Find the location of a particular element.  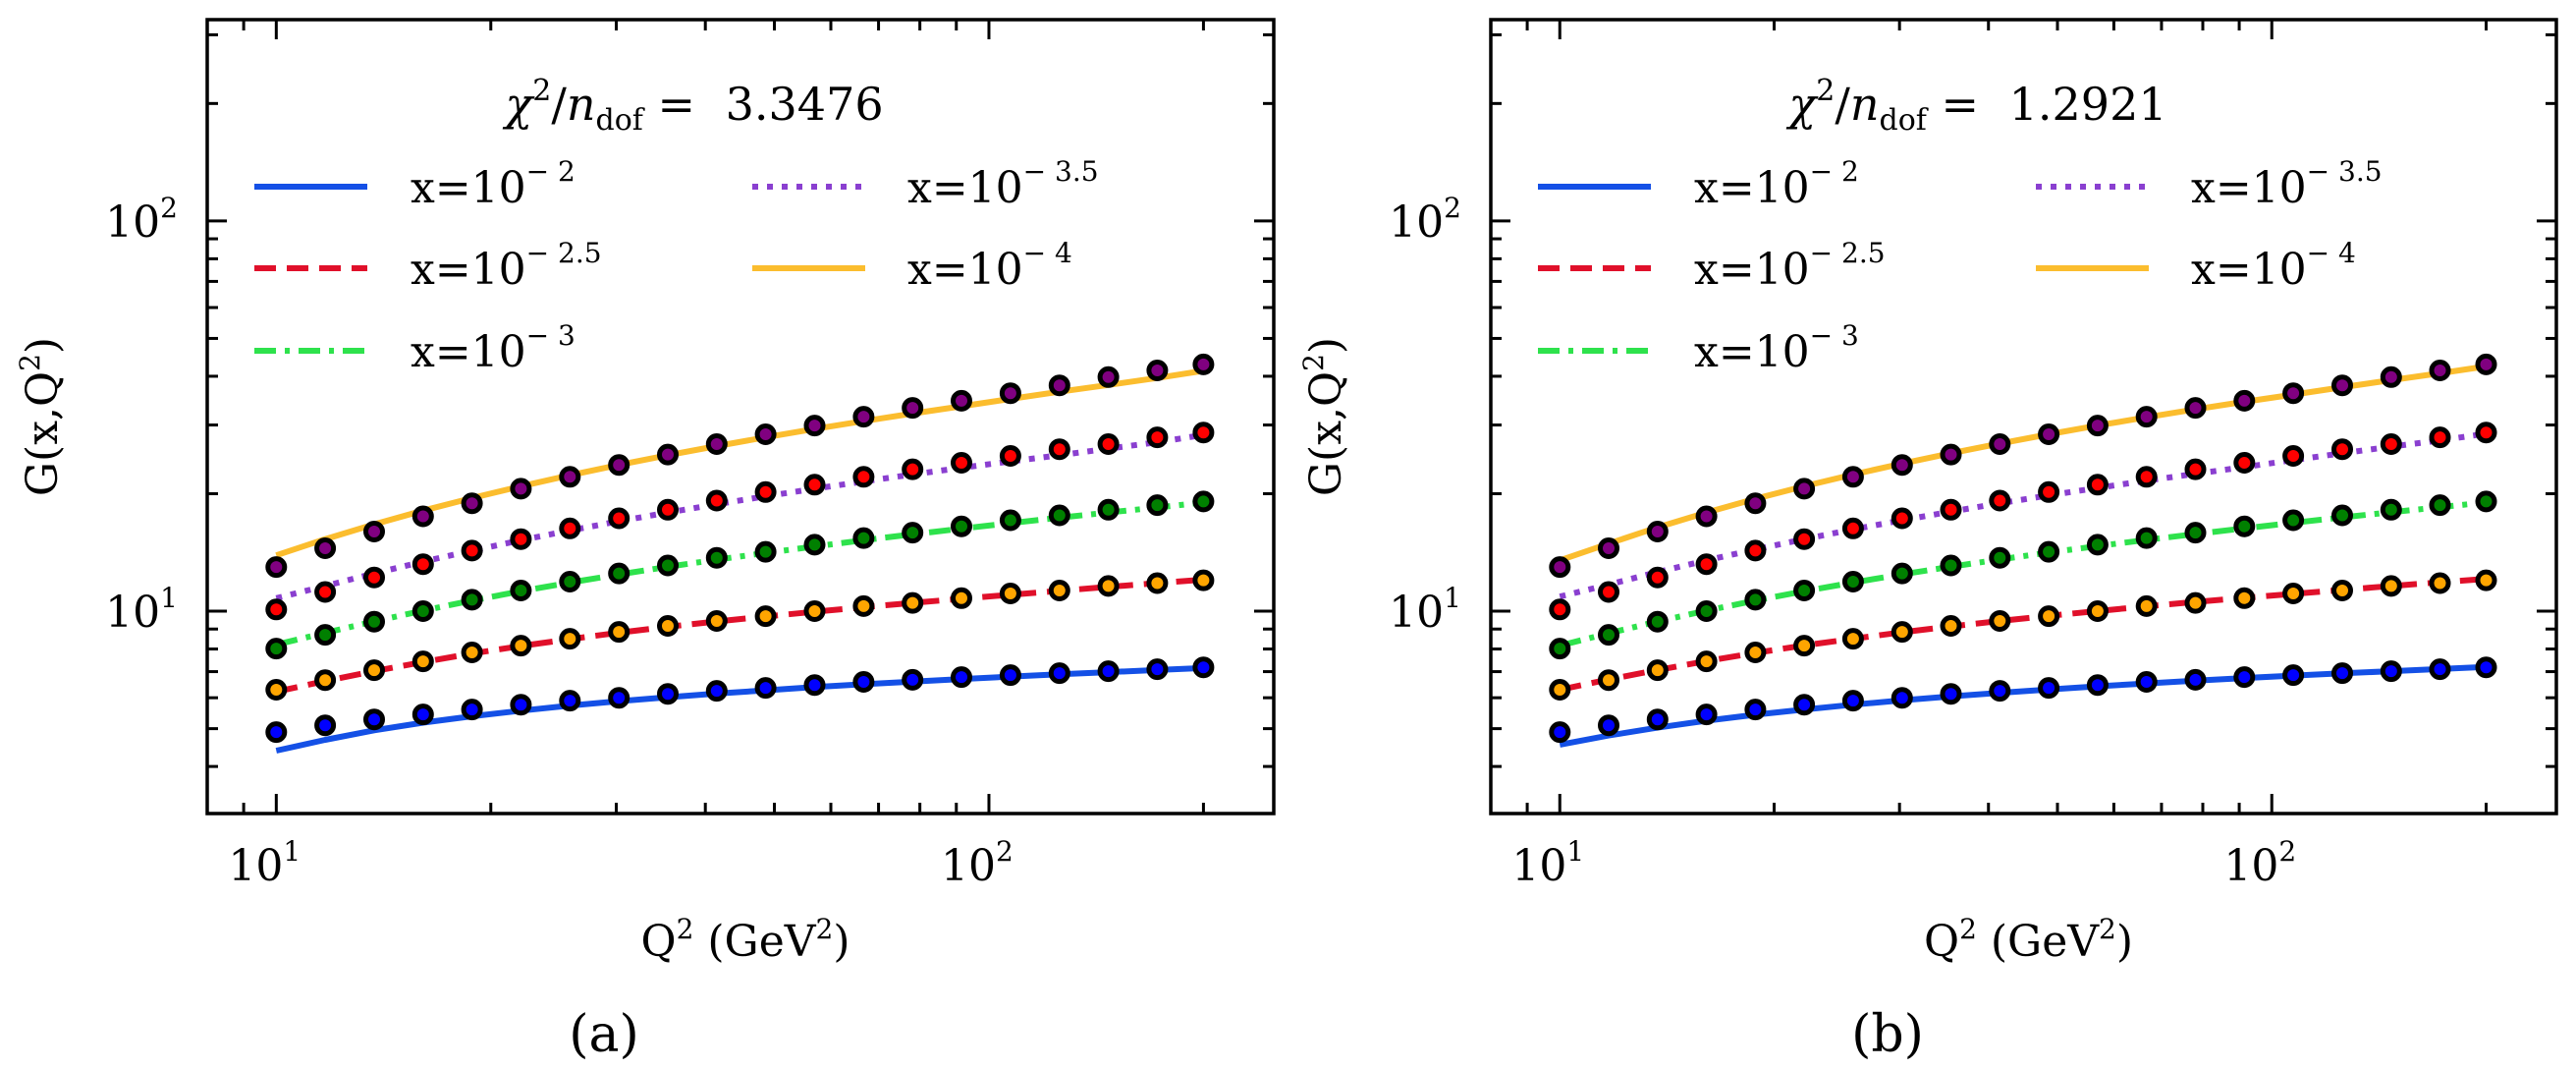

xlabel-q-sup: 2 is located at coordinates (1968, 929).